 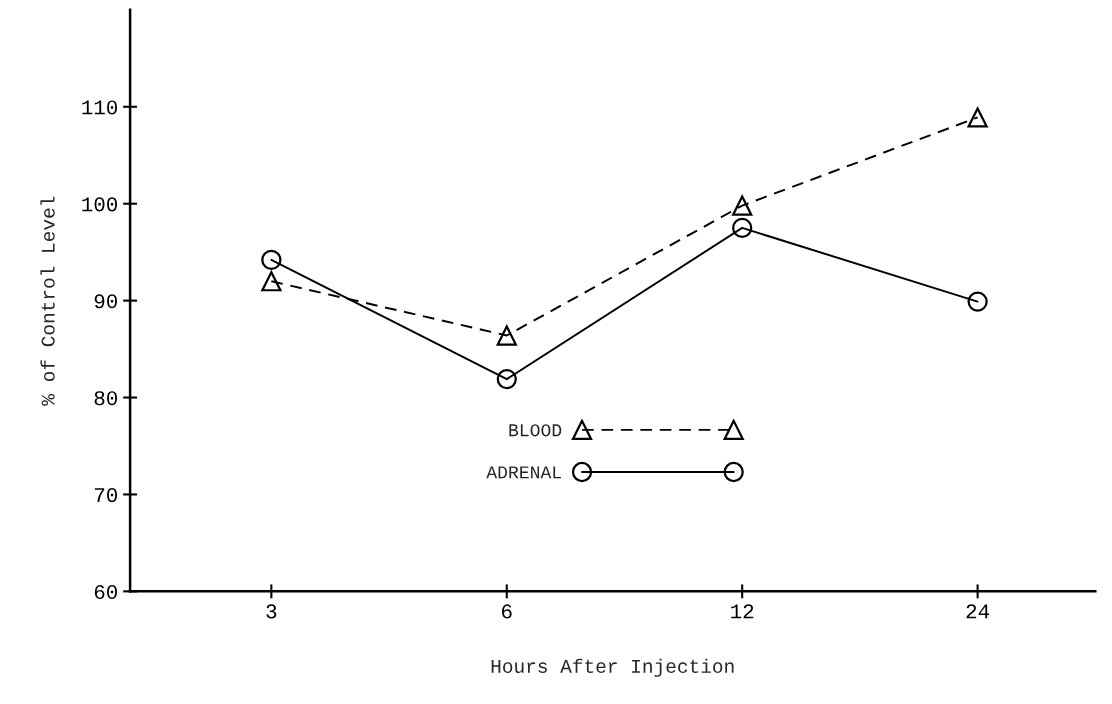 I want to click on y-tick-label: 80, so click(x=106, y=398).